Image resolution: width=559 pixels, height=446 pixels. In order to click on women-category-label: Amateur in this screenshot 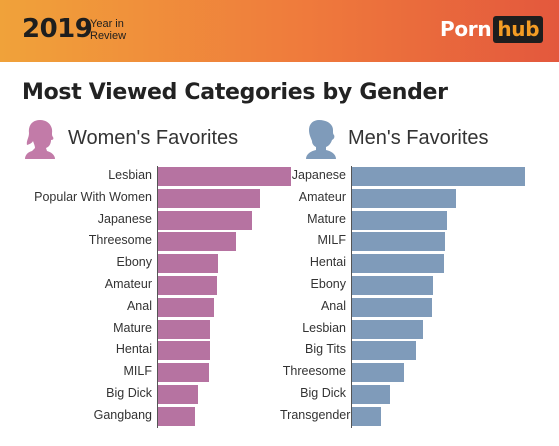, I will do `click(128, 284)`.